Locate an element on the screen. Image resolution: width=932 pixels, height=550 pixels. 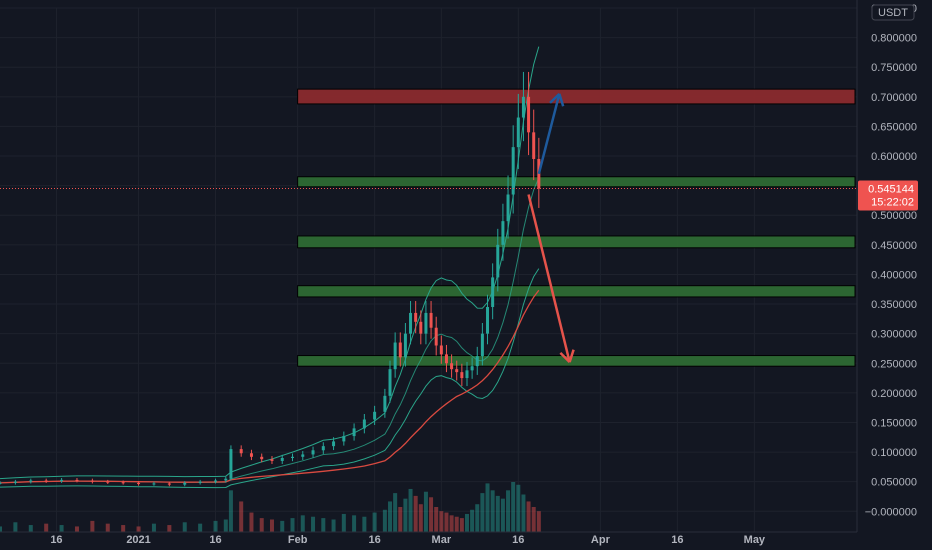
last-price-badge is located at coordinates (888, 195).